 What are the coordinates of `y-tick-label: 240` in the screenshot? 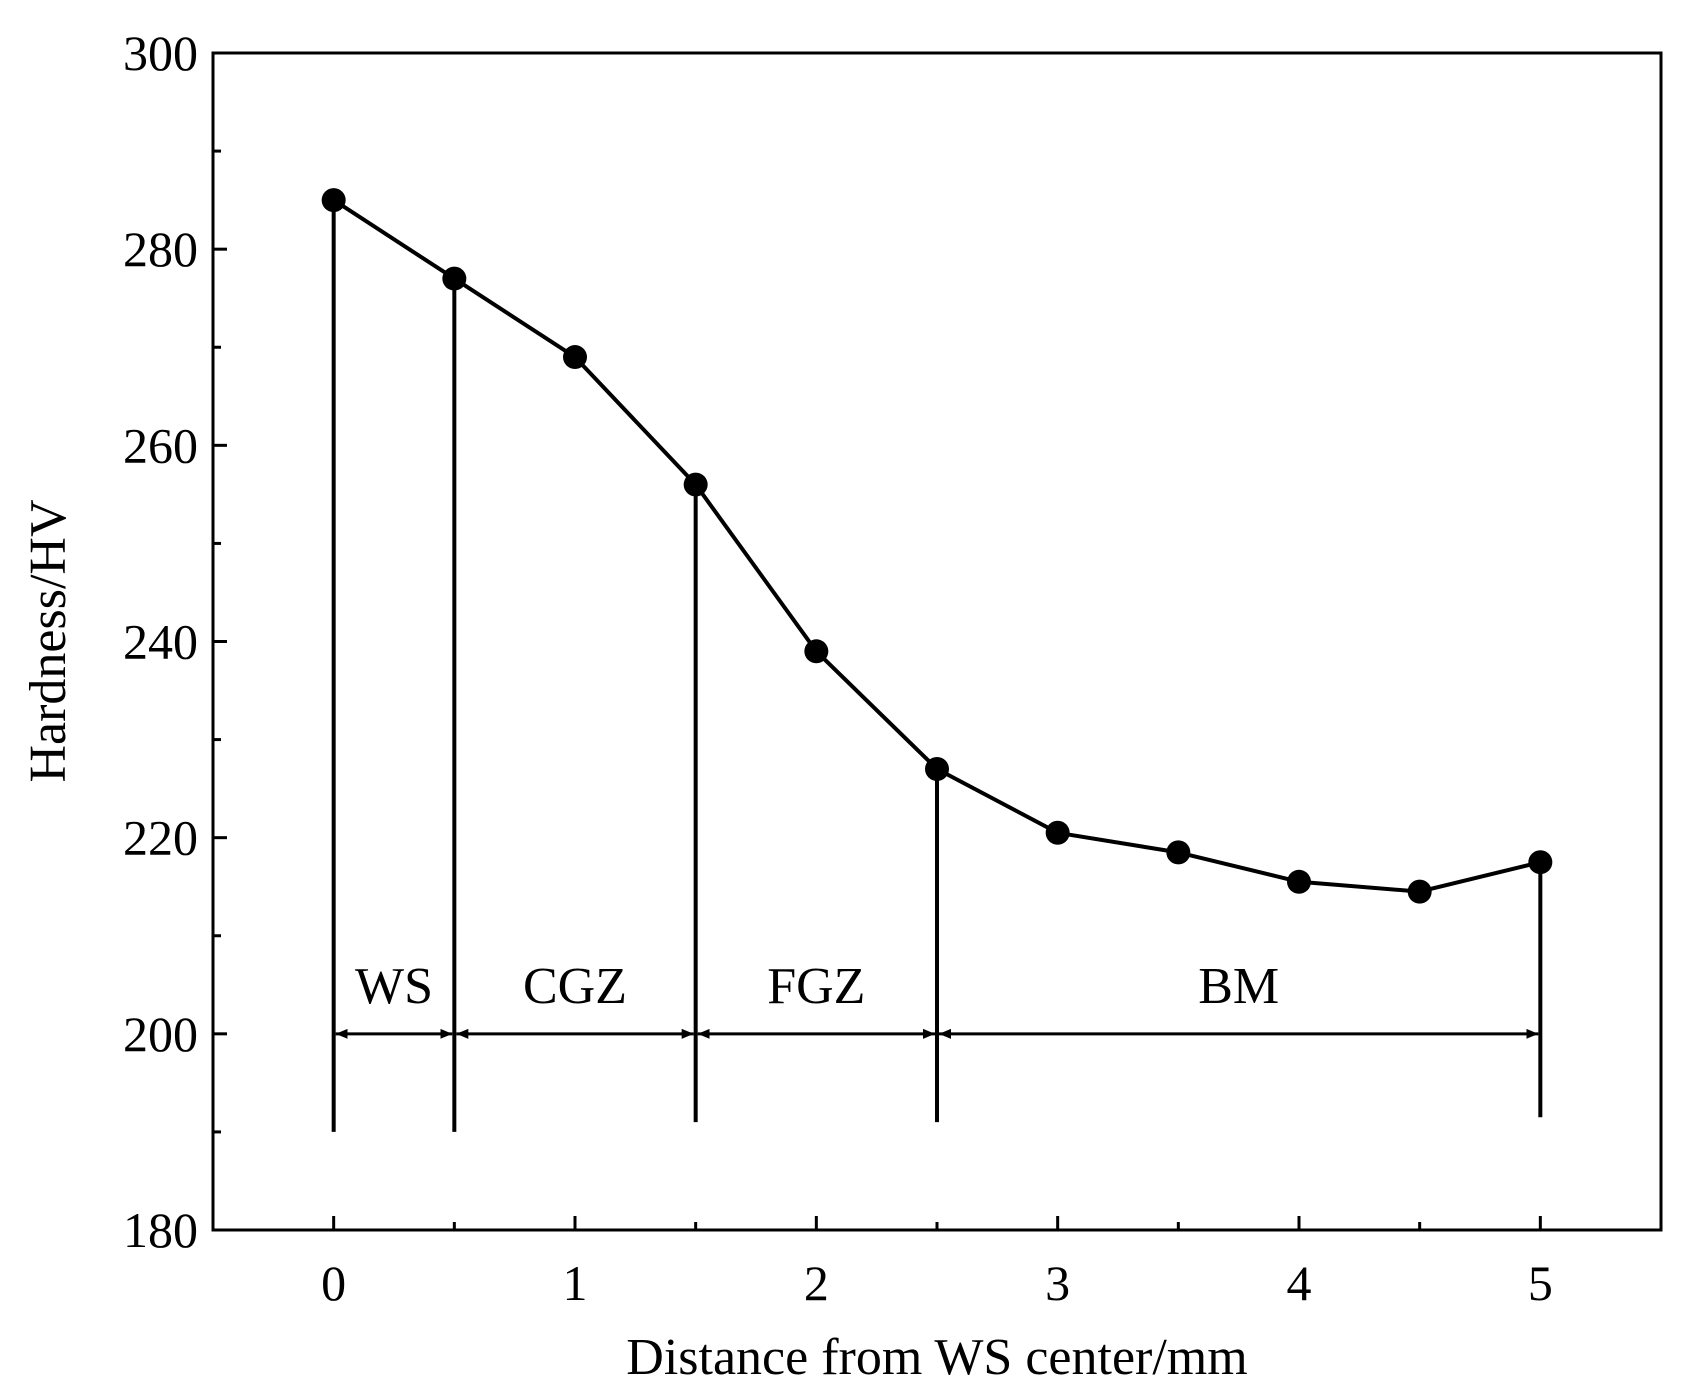 It's located at (160, 642).